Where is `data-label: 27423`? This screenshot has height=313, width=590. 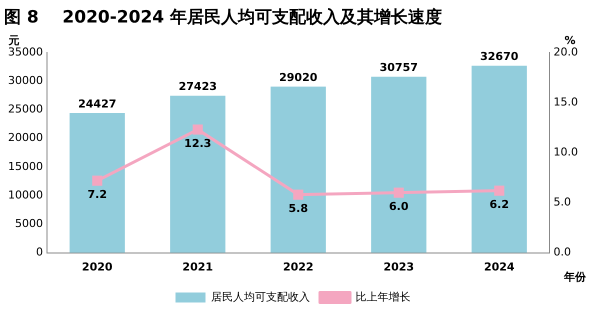 data-label: 27423 is located at coordinates (197, 87).